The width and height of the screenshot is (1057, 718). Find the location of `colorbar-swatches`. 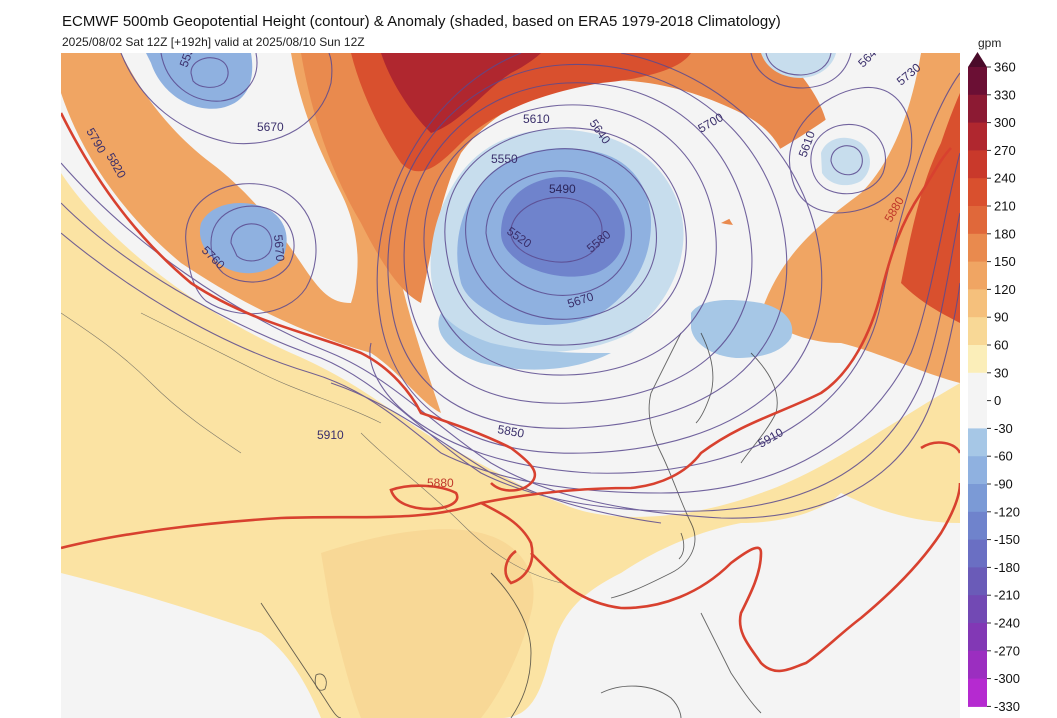

colorbar-swatches is located at coordinates (977, 379).